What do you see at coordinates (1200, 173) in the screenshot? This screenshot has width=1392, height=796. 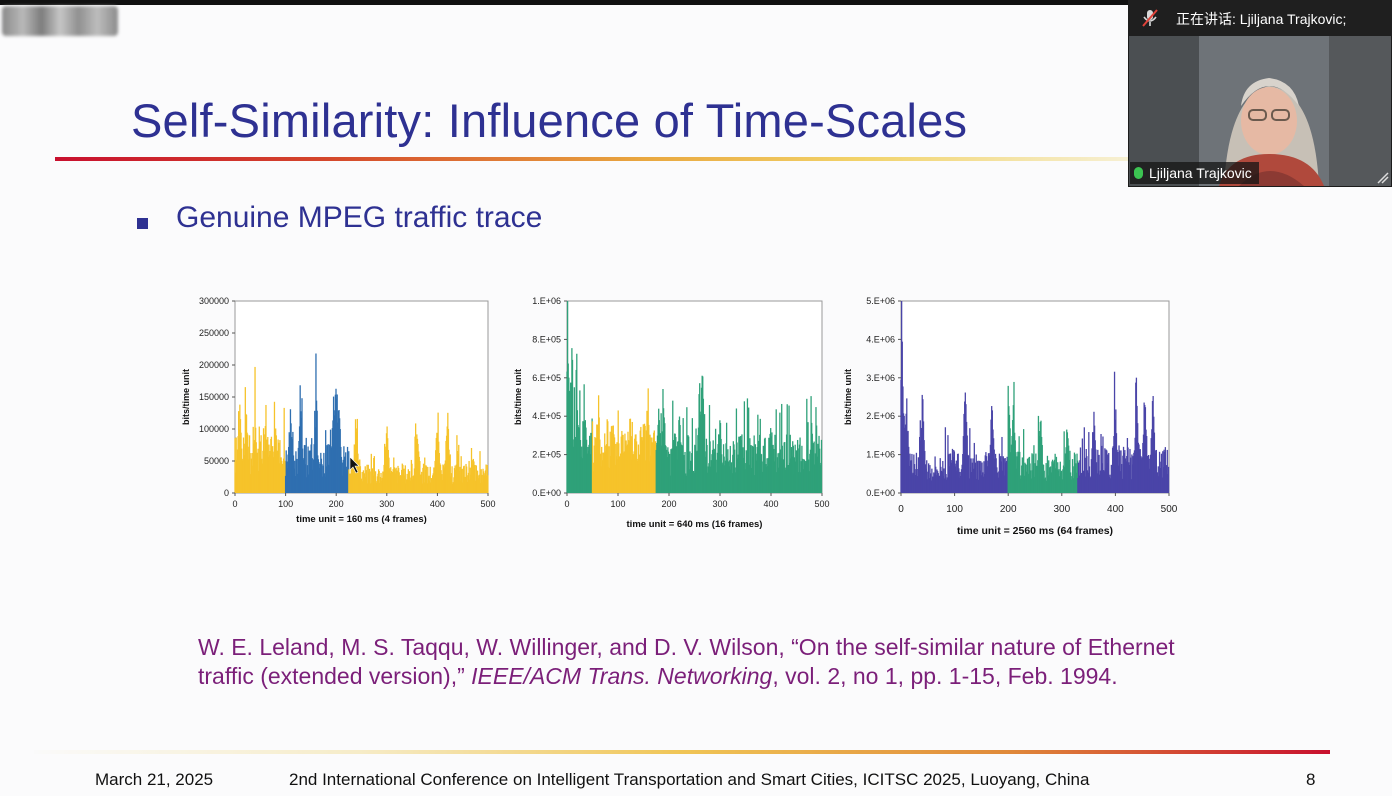 I see `participant-name: Ljiljana Trajkovic` at bounding box center [1200, 173].